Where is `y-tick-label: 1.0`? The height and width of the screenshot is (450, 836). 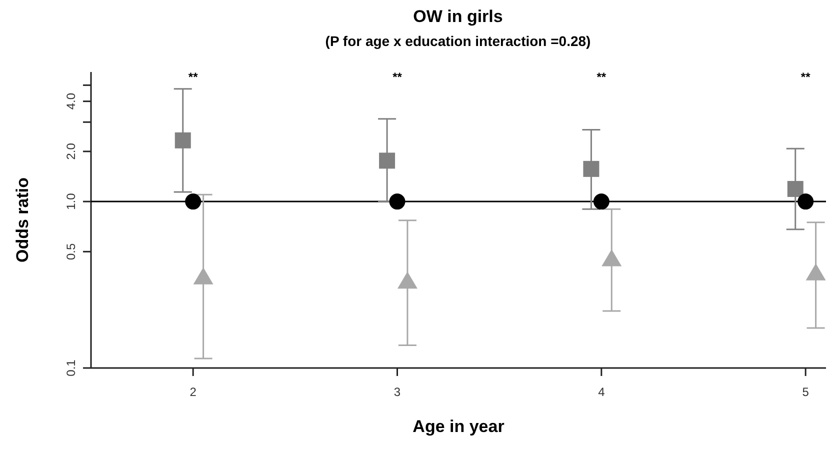 y-tick-label: 1.0 is located at coordinates (71, 201).